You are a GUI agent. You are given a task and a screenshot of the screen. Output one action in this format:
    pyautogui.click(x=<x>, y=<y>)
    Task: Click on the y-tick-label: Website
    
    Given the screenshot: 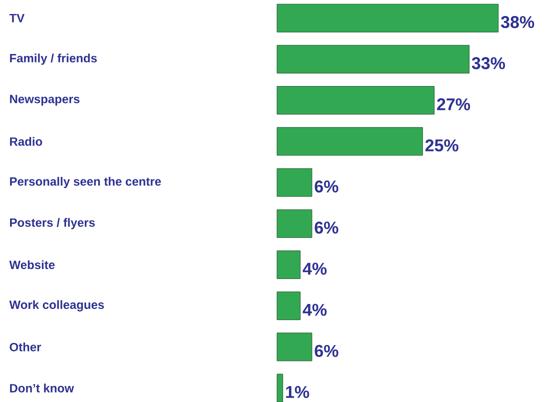 What is the action you would take?
    pyautogui.click(x=32, y=265)
    